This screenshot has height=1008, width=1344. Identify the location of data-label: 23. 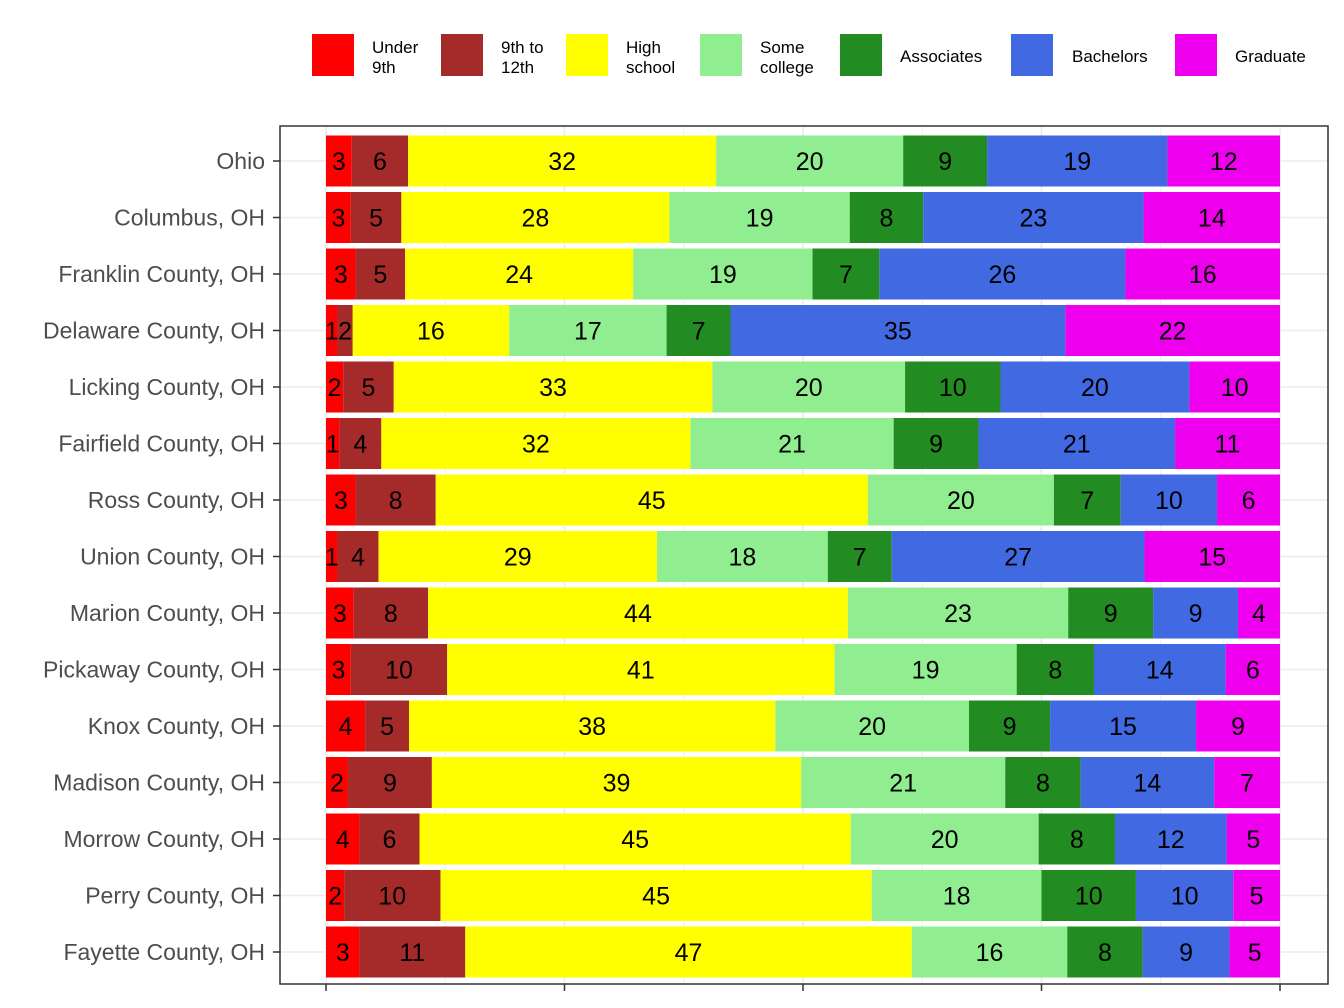
(1033, 219).